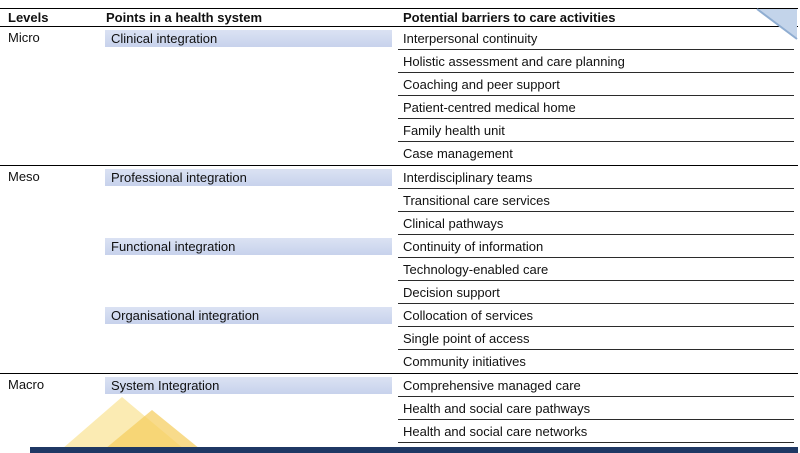 This screenshot has height=453, width=800. I want to click on point-cell: Organisational integration, so click(249, 315).